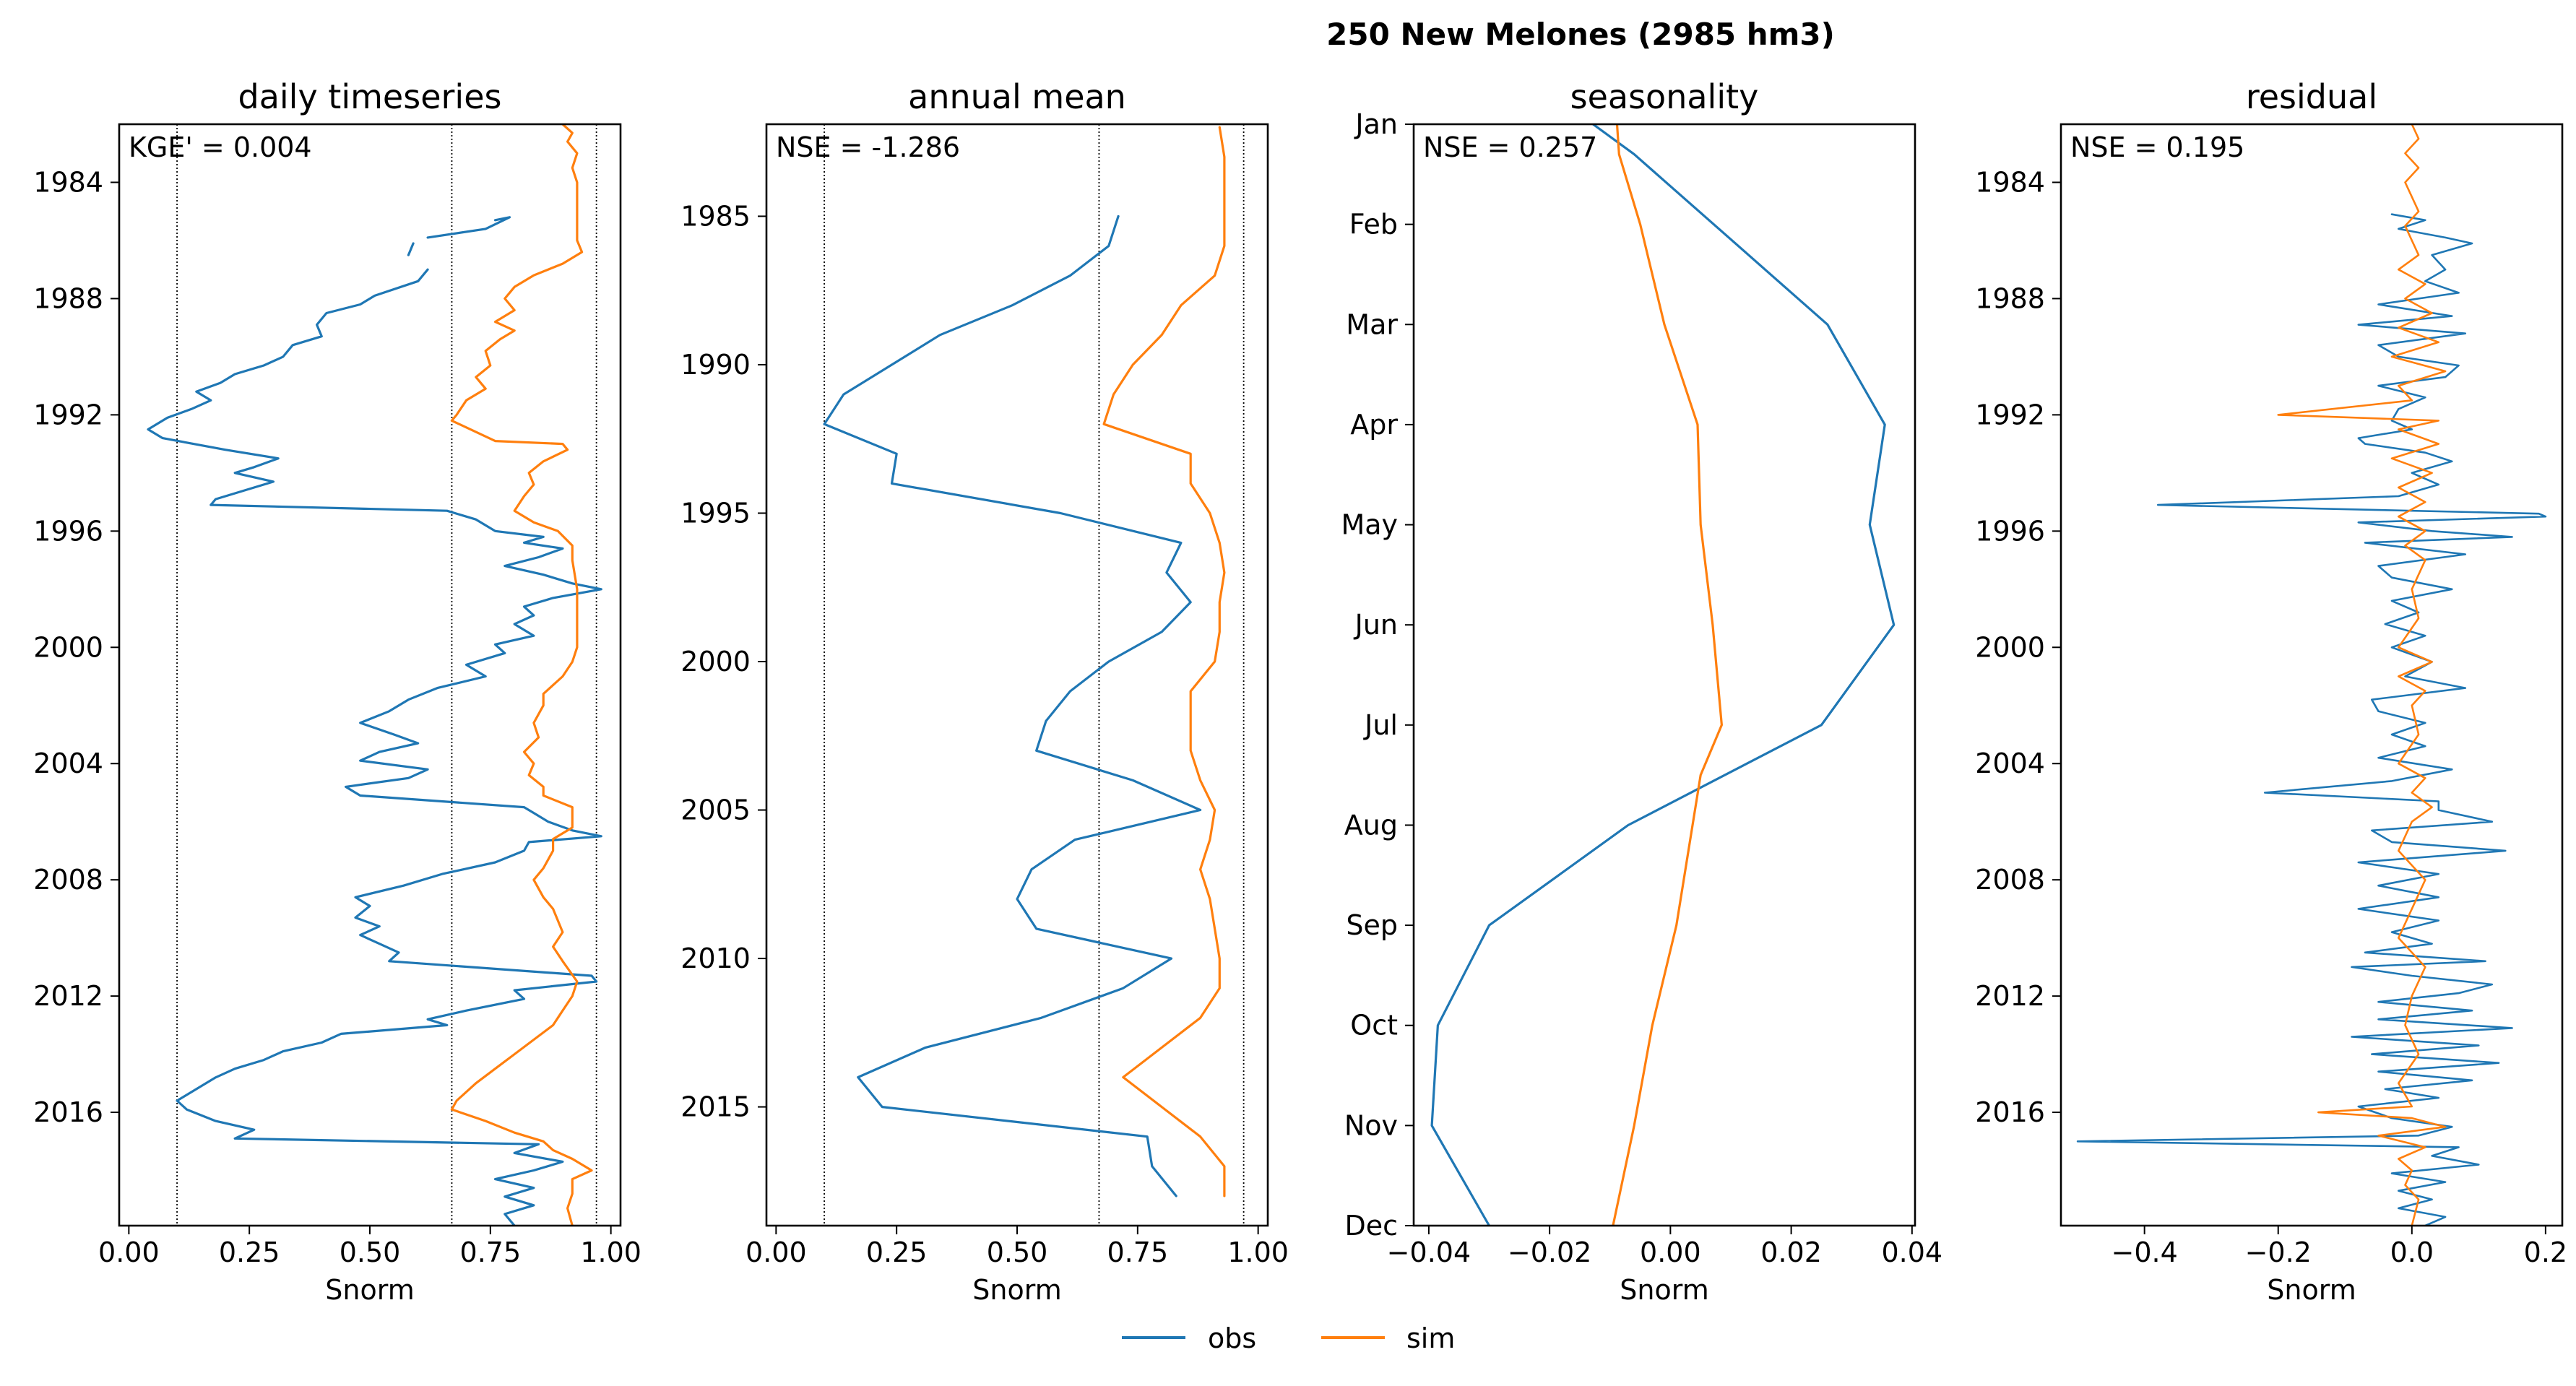  I want to click on y-tick-label: Sep, so click(1372, 925).